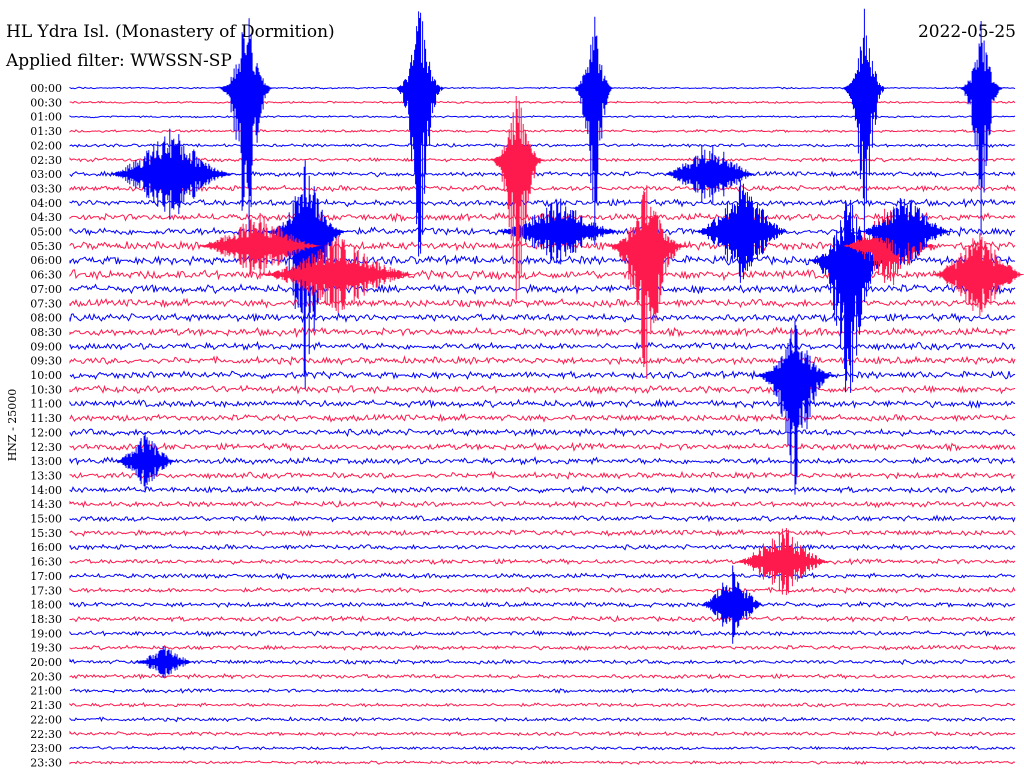 Image resolution: width=1024 pixels, height=780 pixels. Describe the element at coordinates (46, 174) in the screenshot. I see `row-time-label: 03:00` at that location.